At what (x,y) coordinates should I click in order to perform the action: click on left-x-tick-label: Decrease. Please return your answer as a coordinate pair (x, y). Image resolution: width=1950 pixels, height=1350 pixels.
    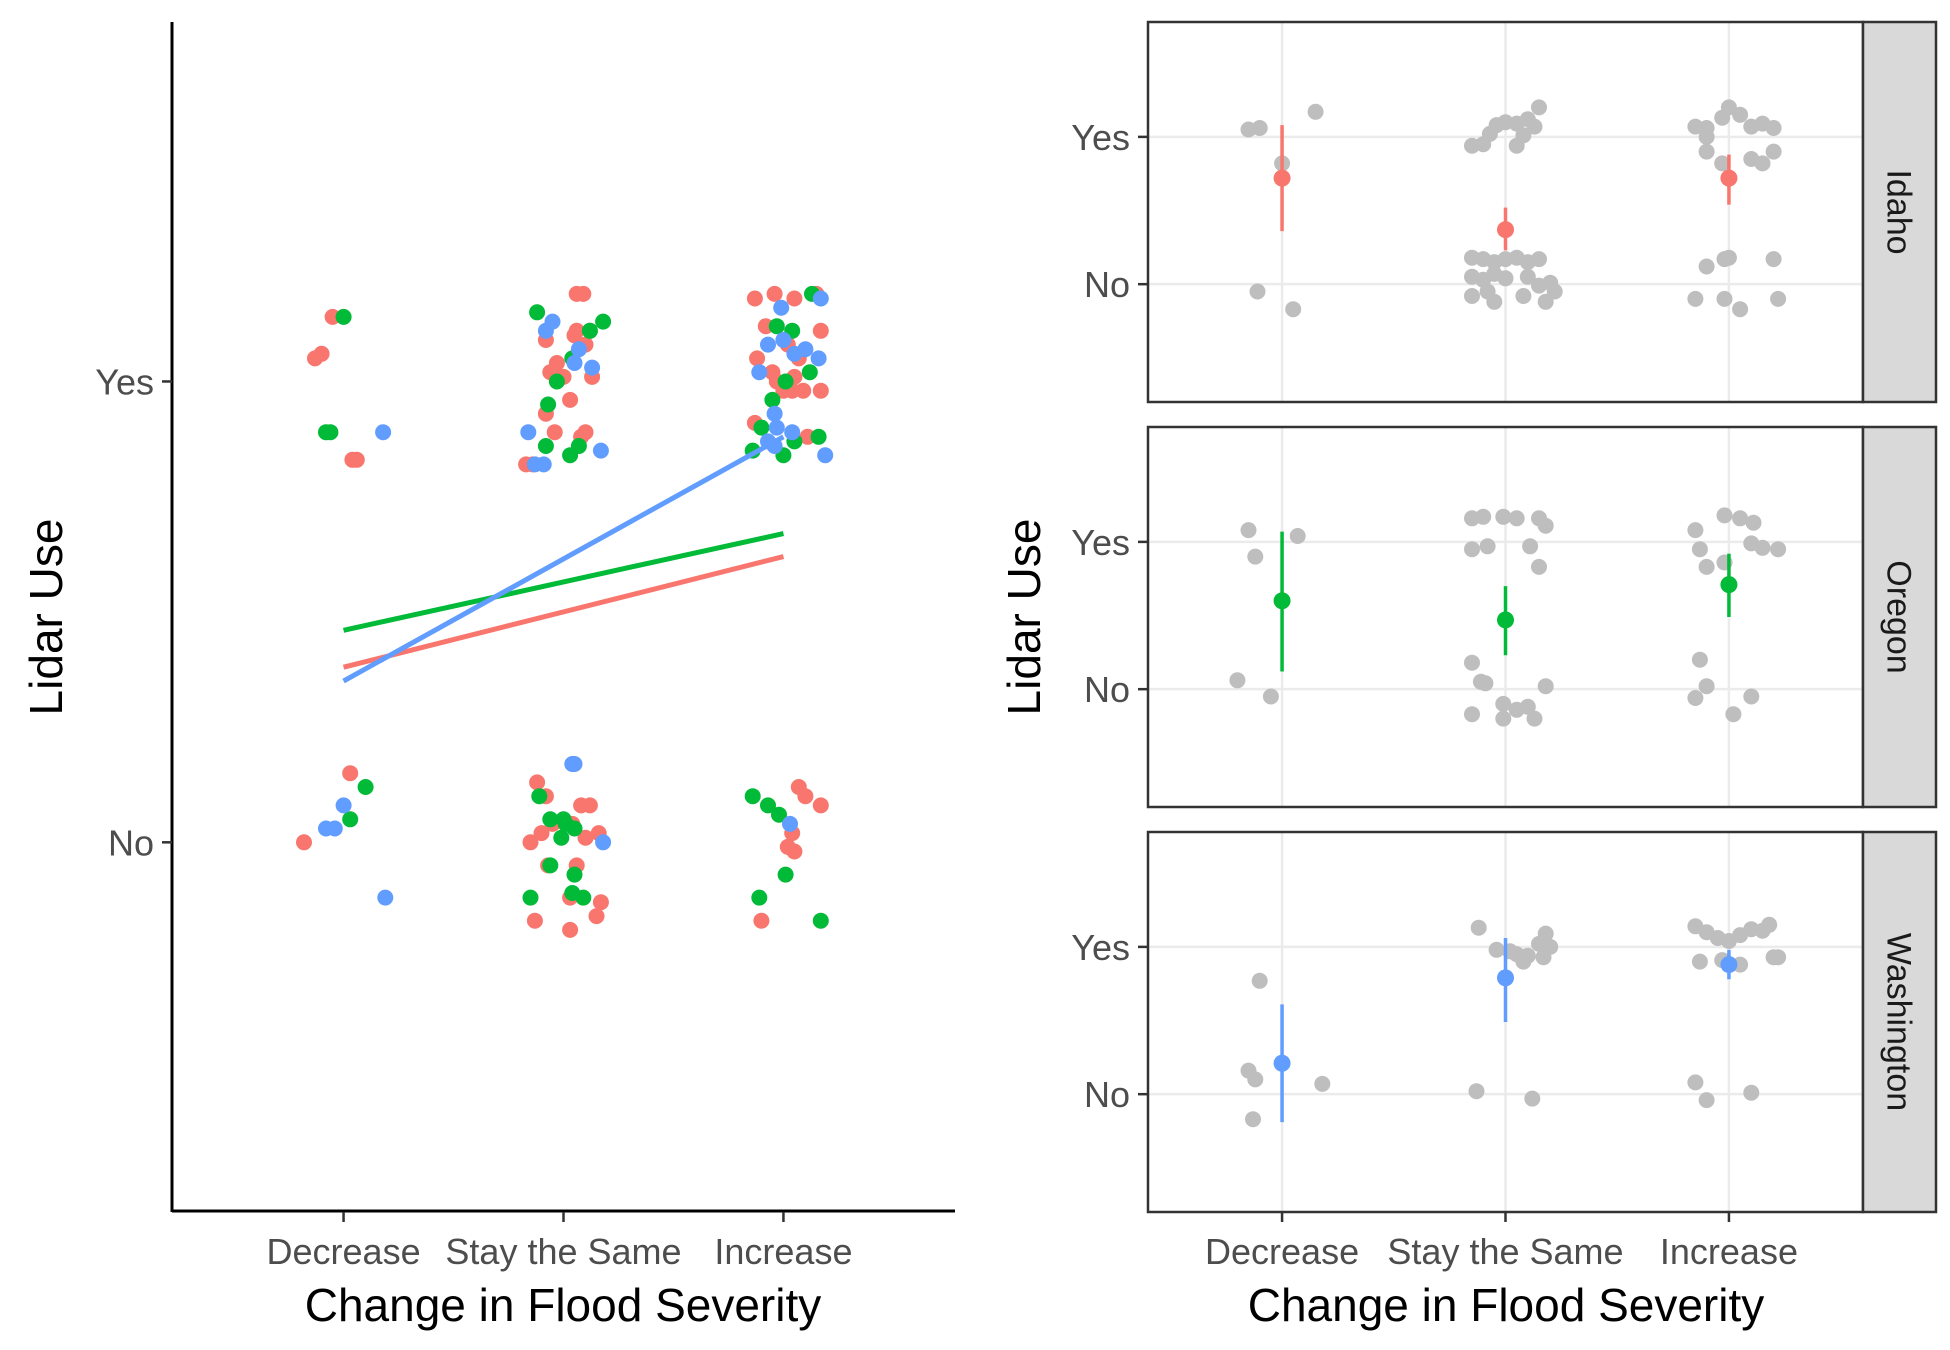
    Looking at the image, I should click on (344, 1251).